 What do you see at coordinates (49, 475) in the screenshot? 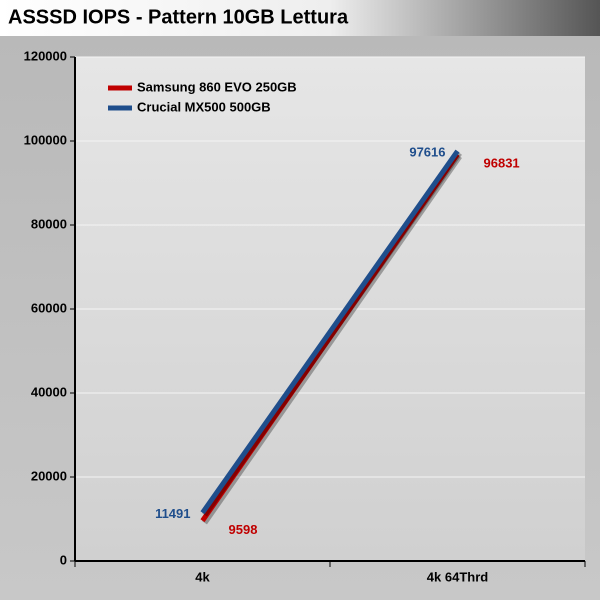
I see `y-tick-label: 20000` at bounding box center [49, 475].